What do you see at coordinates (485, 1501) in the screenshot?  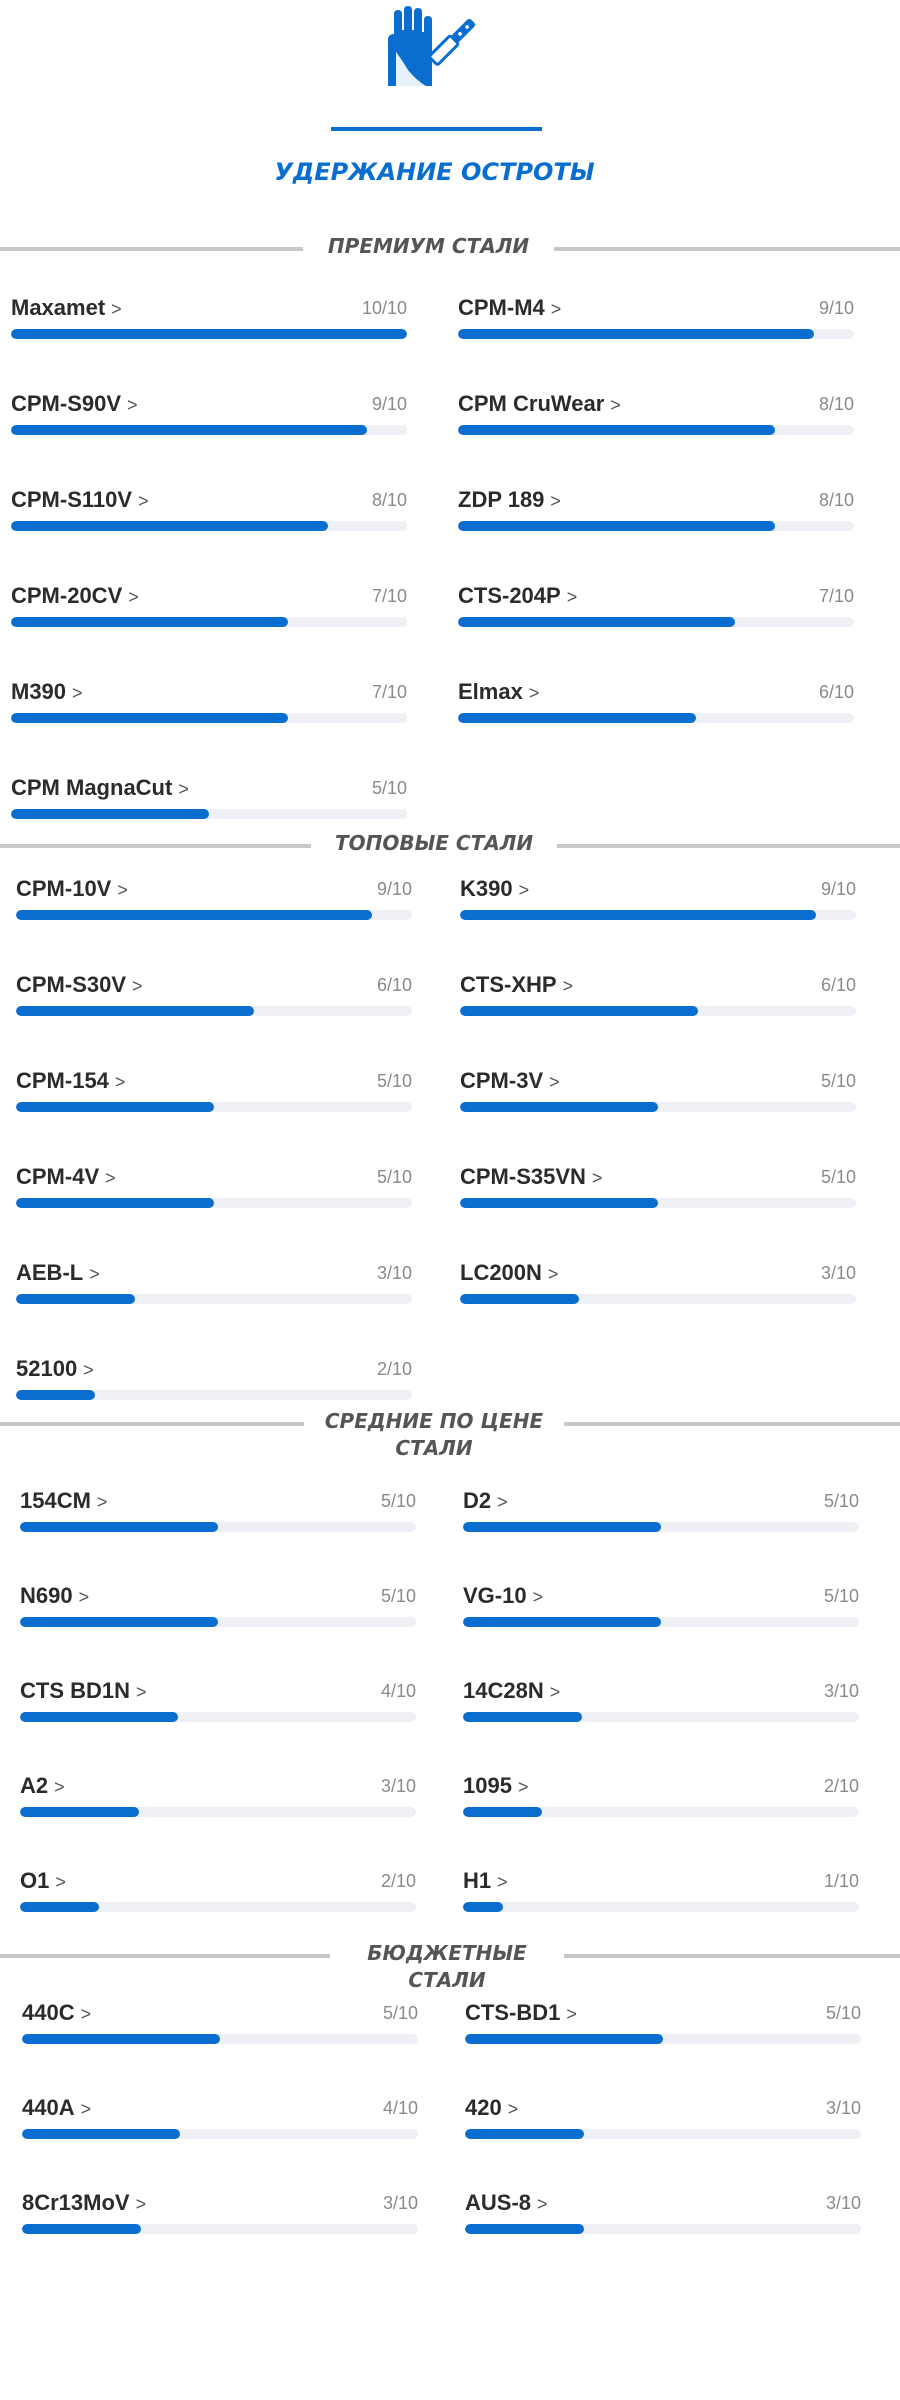 I see `steel-name-link: D2 >` at bounding box center [485, 1501].